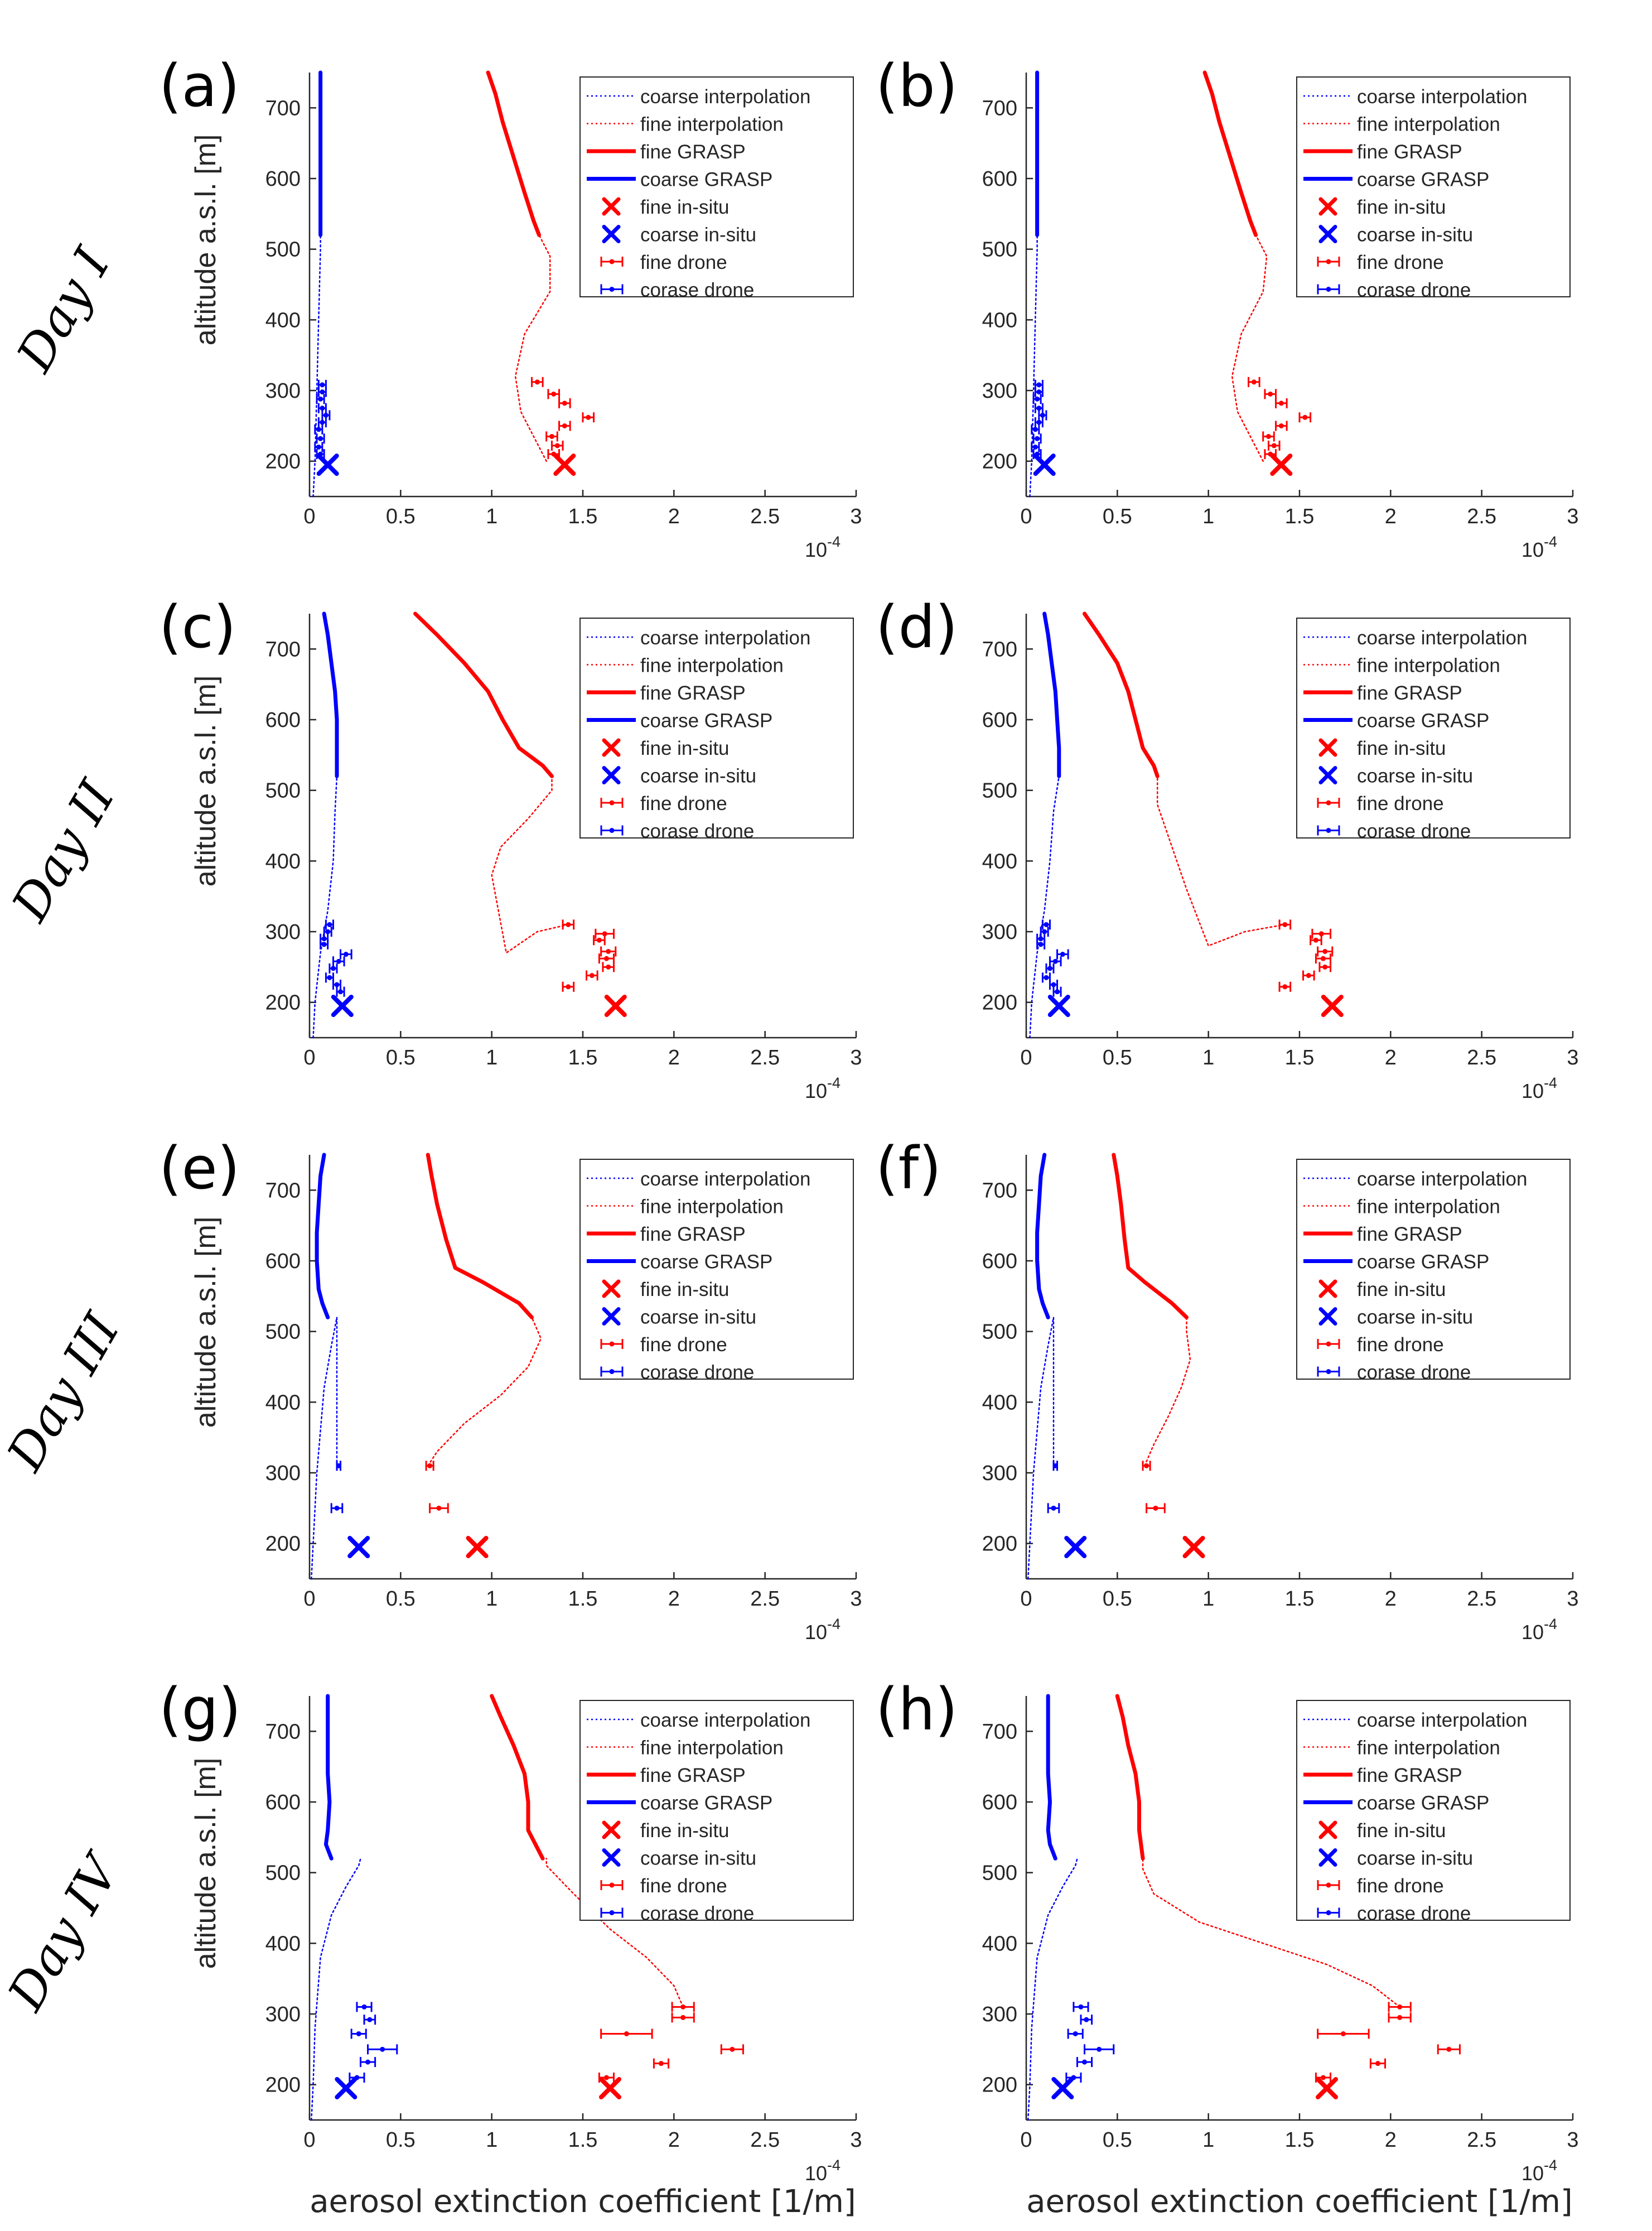 The height and width of the screenshot is (2231, 1652). Describe the element at coordinates (283, 320) in the screenshot. I see `y-tick-label: 400` at that location.